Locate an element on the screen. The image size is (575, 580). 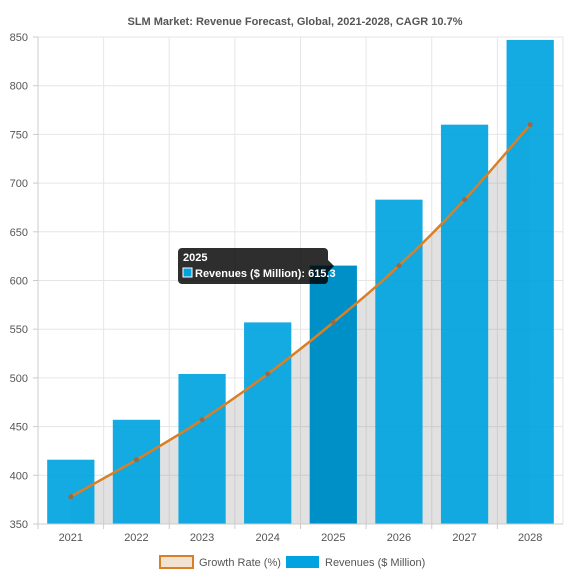
y-tick-label: 600 is located at coordinates (19, 282).